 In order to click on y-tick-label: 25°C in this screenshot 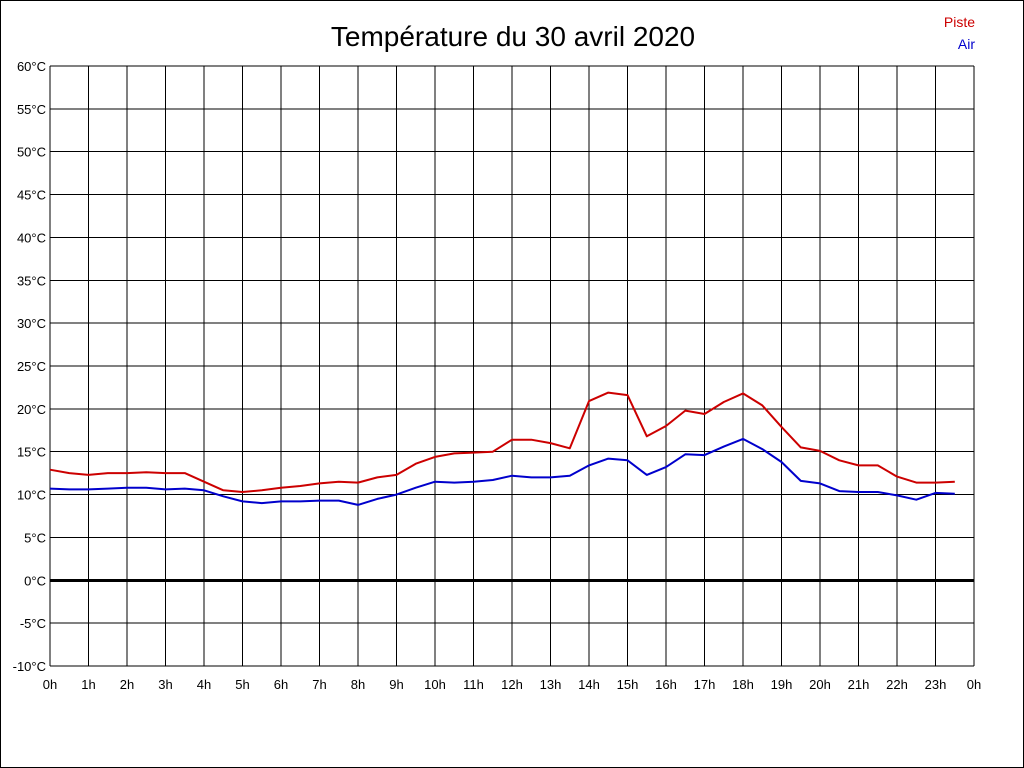, I will do `click(31, 366)`.